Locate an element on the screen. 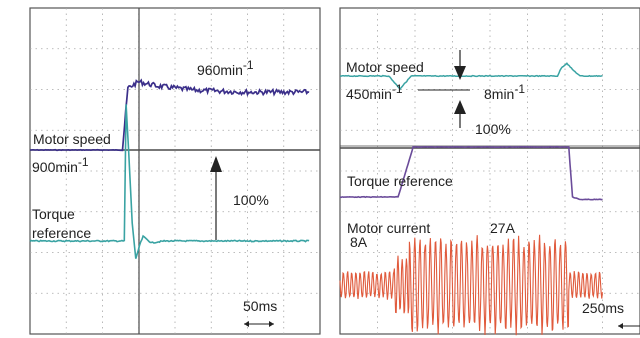  right-motor-speed-line is located at coordinates (471, 76).